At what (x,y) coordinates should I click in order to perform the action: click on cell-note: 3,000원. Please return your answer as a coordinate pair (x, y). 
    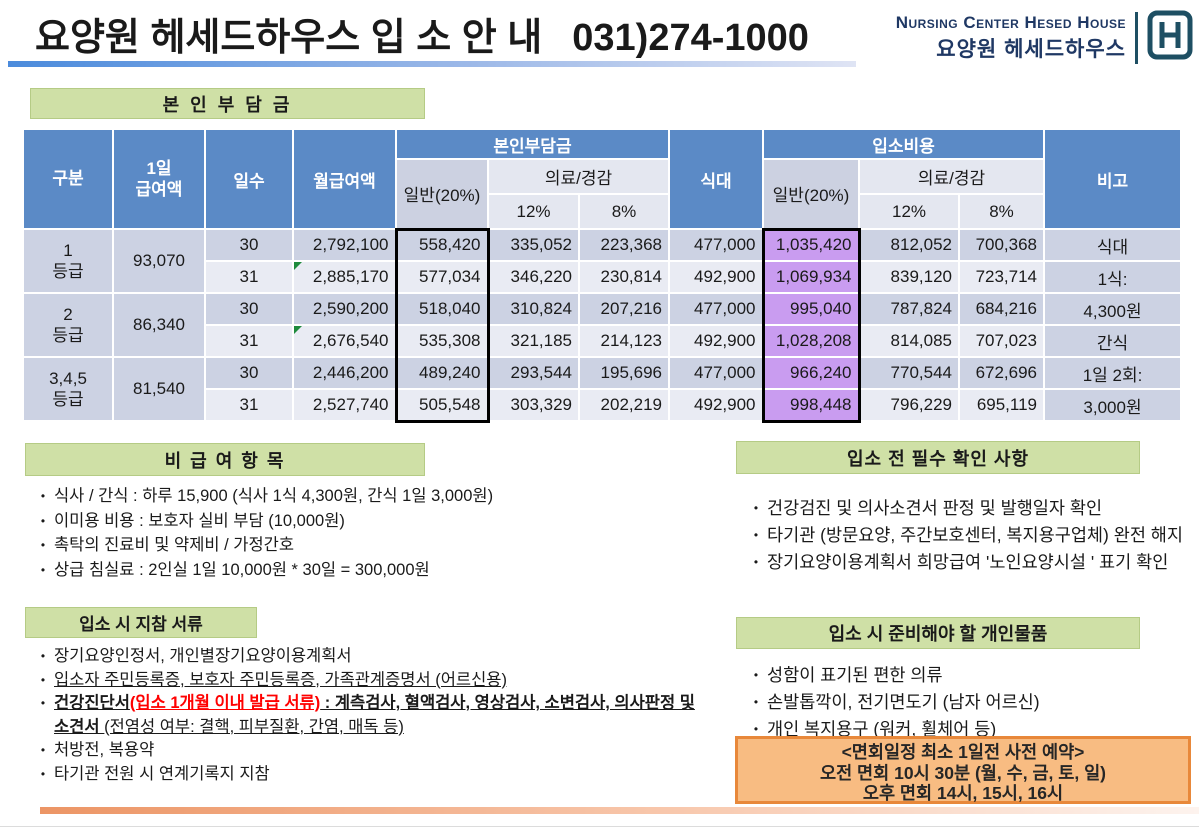
    Looking at the image, I should click on (1113, 405).